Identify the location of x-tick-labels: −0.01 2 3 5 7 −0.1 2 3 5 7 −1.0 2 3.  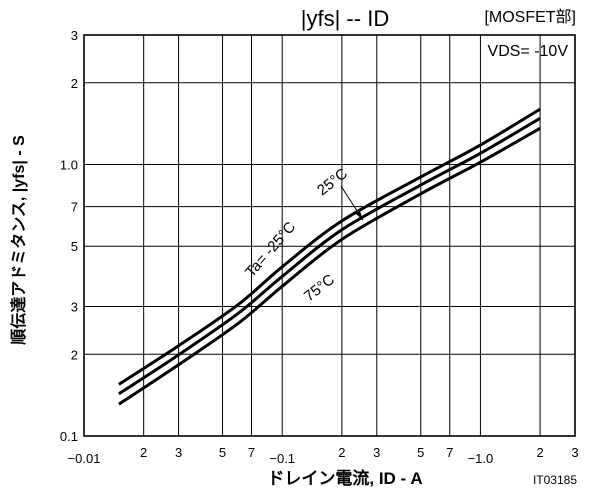
(323, 455).